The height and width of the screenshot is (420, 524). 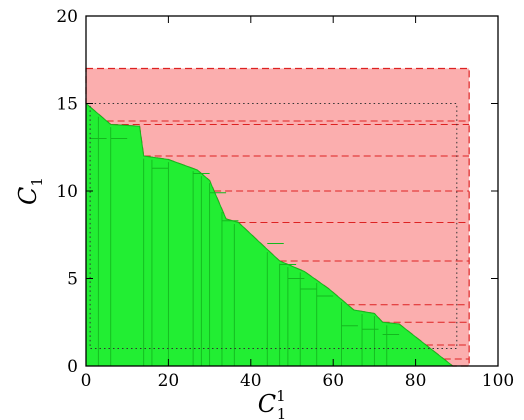 I want to click on y-tick-label: 10, so click(x=67, y=192).